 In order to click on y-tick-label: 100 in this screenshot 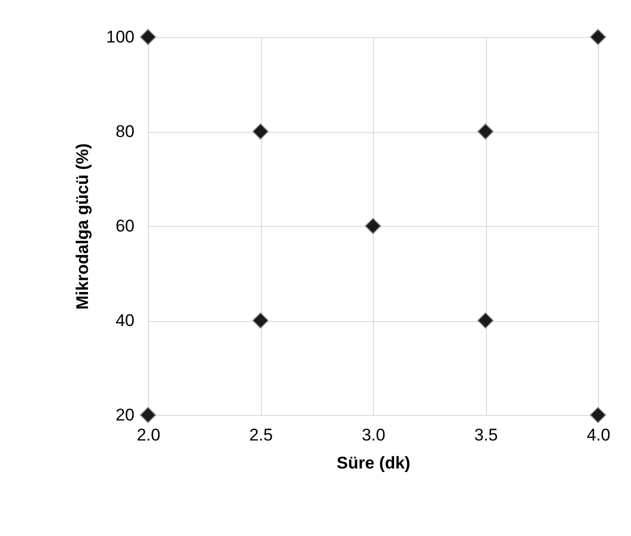, I will do `click(120, 37)`.